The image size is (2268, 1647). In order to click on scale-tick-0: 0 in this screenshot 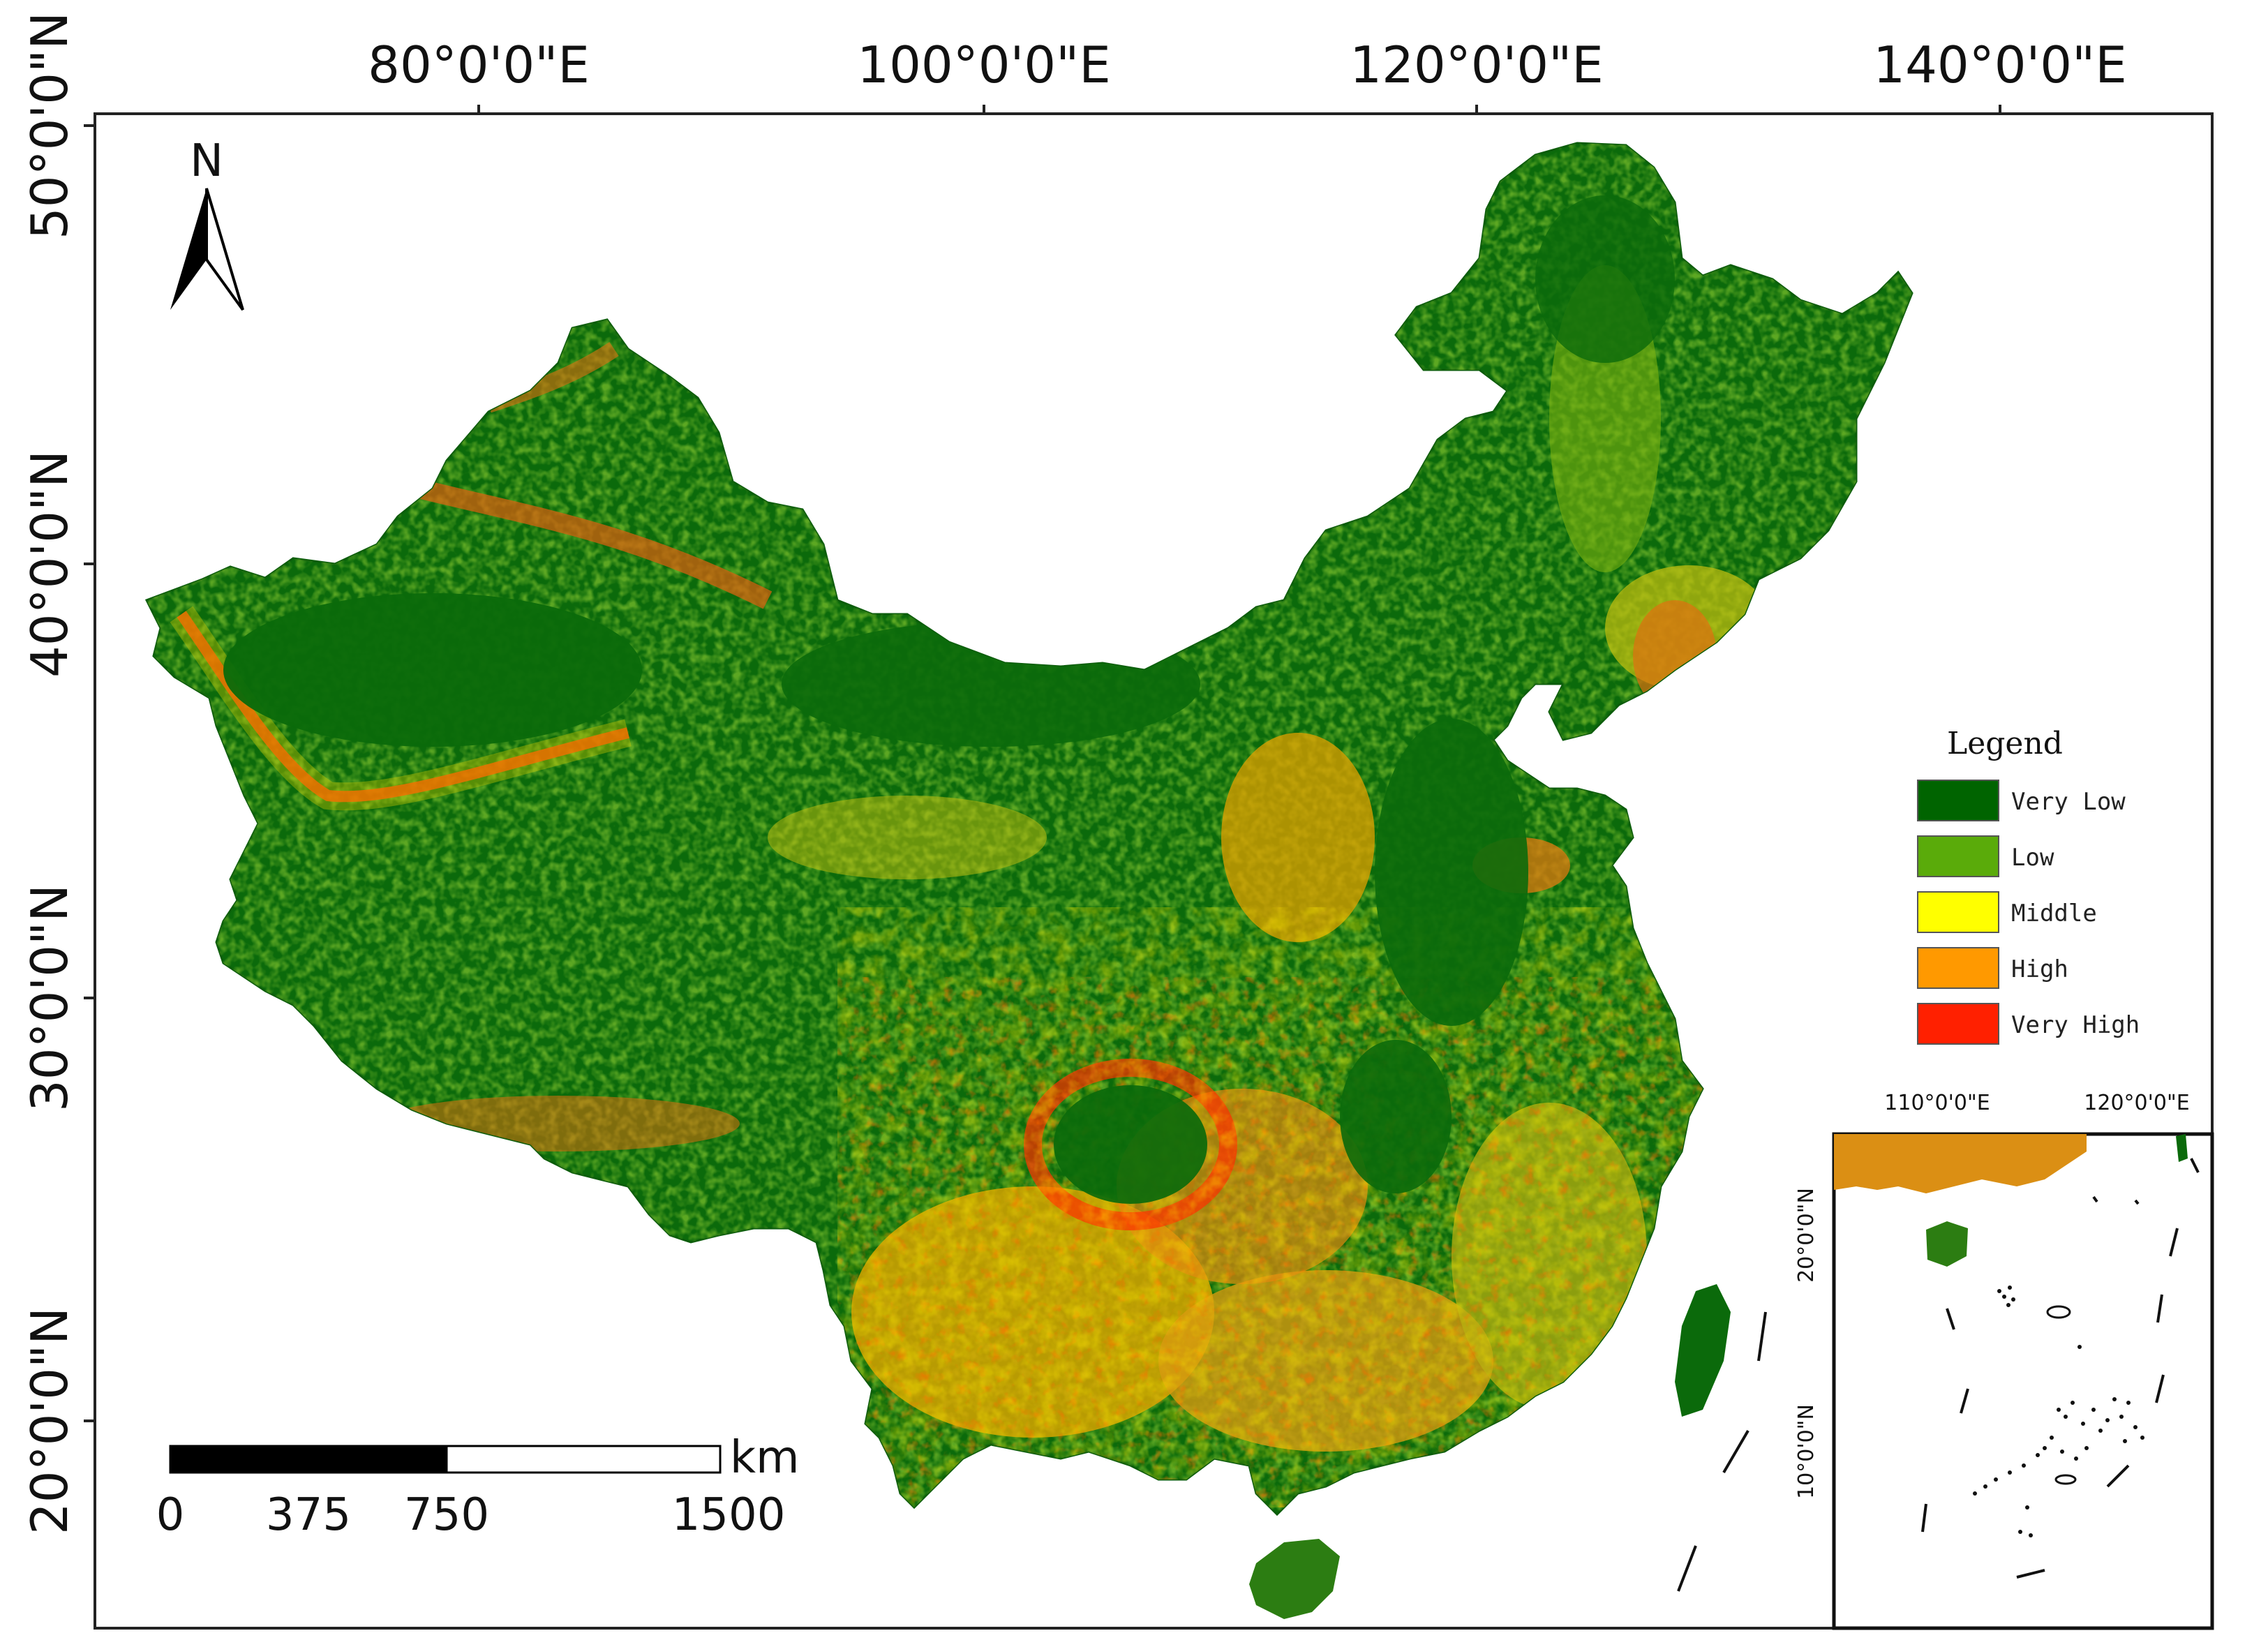, I will do `click(170, 1515)`.